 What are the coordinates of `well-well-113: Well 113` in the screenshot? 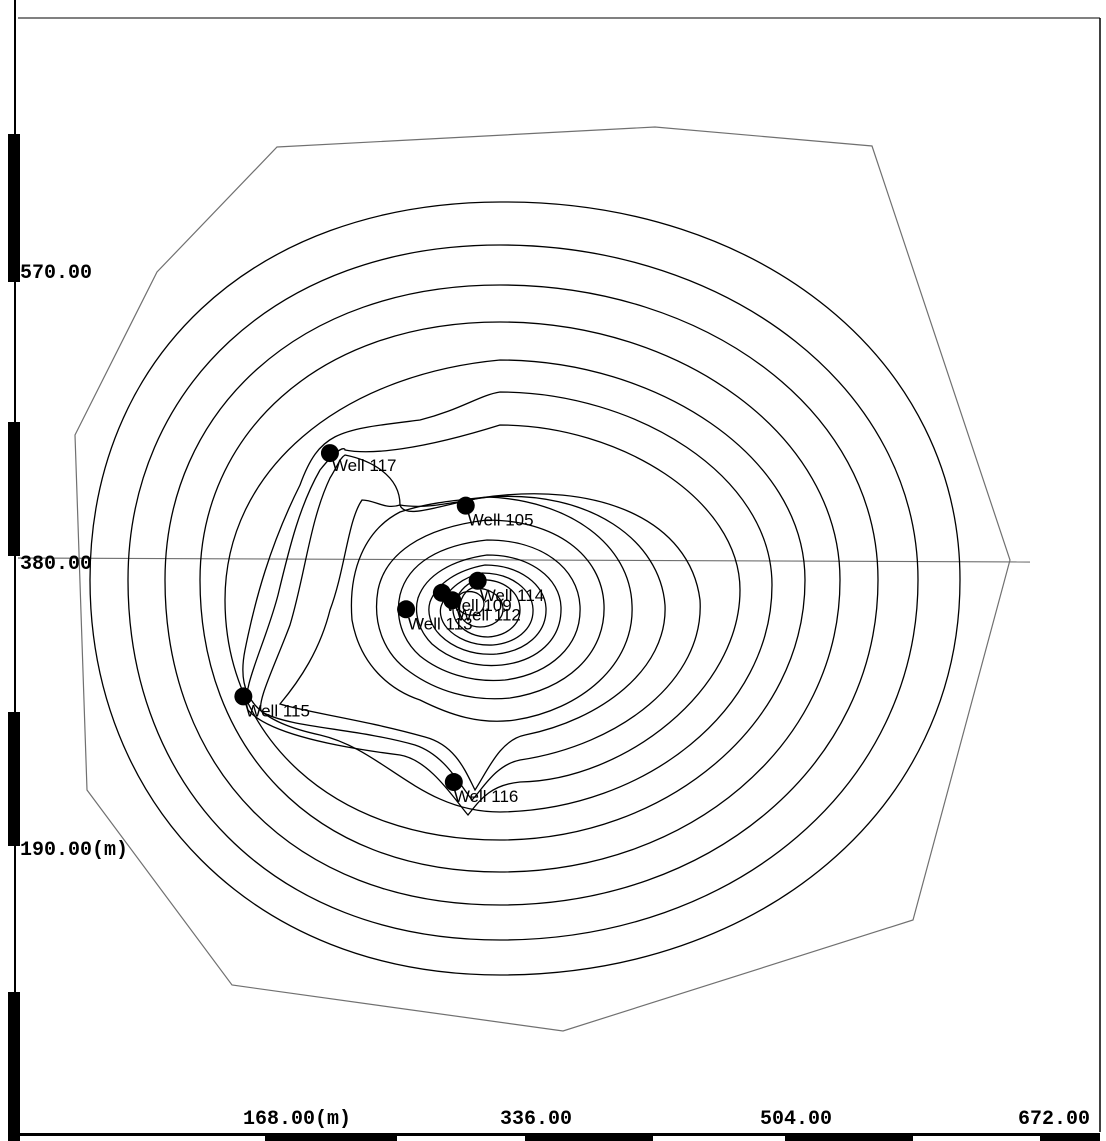 It's located at (435, 616).